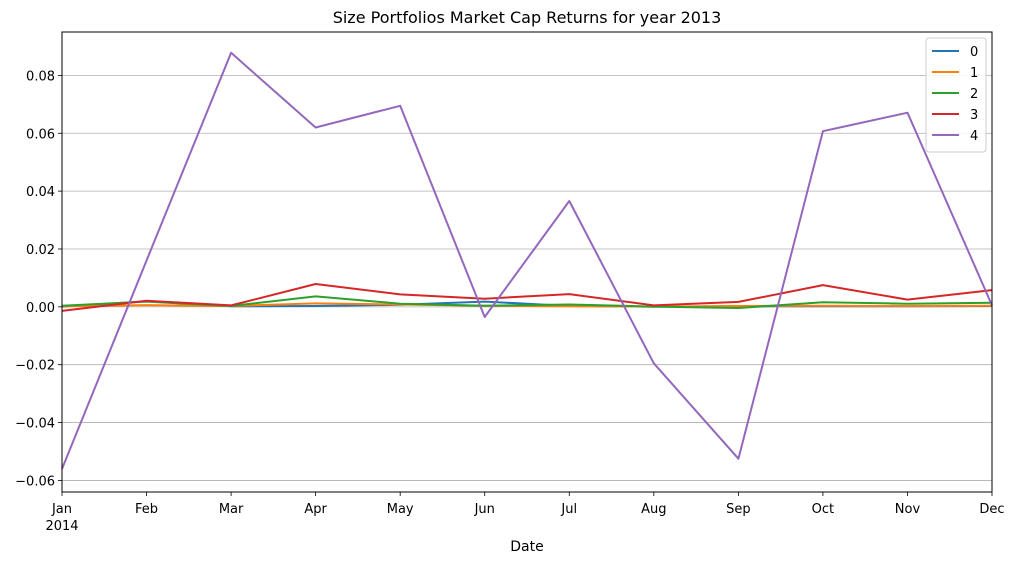  What do you see at coordinates (974, 52) in the screenshot?
I see `legend-label: 0` at bounding box center [974, 52].